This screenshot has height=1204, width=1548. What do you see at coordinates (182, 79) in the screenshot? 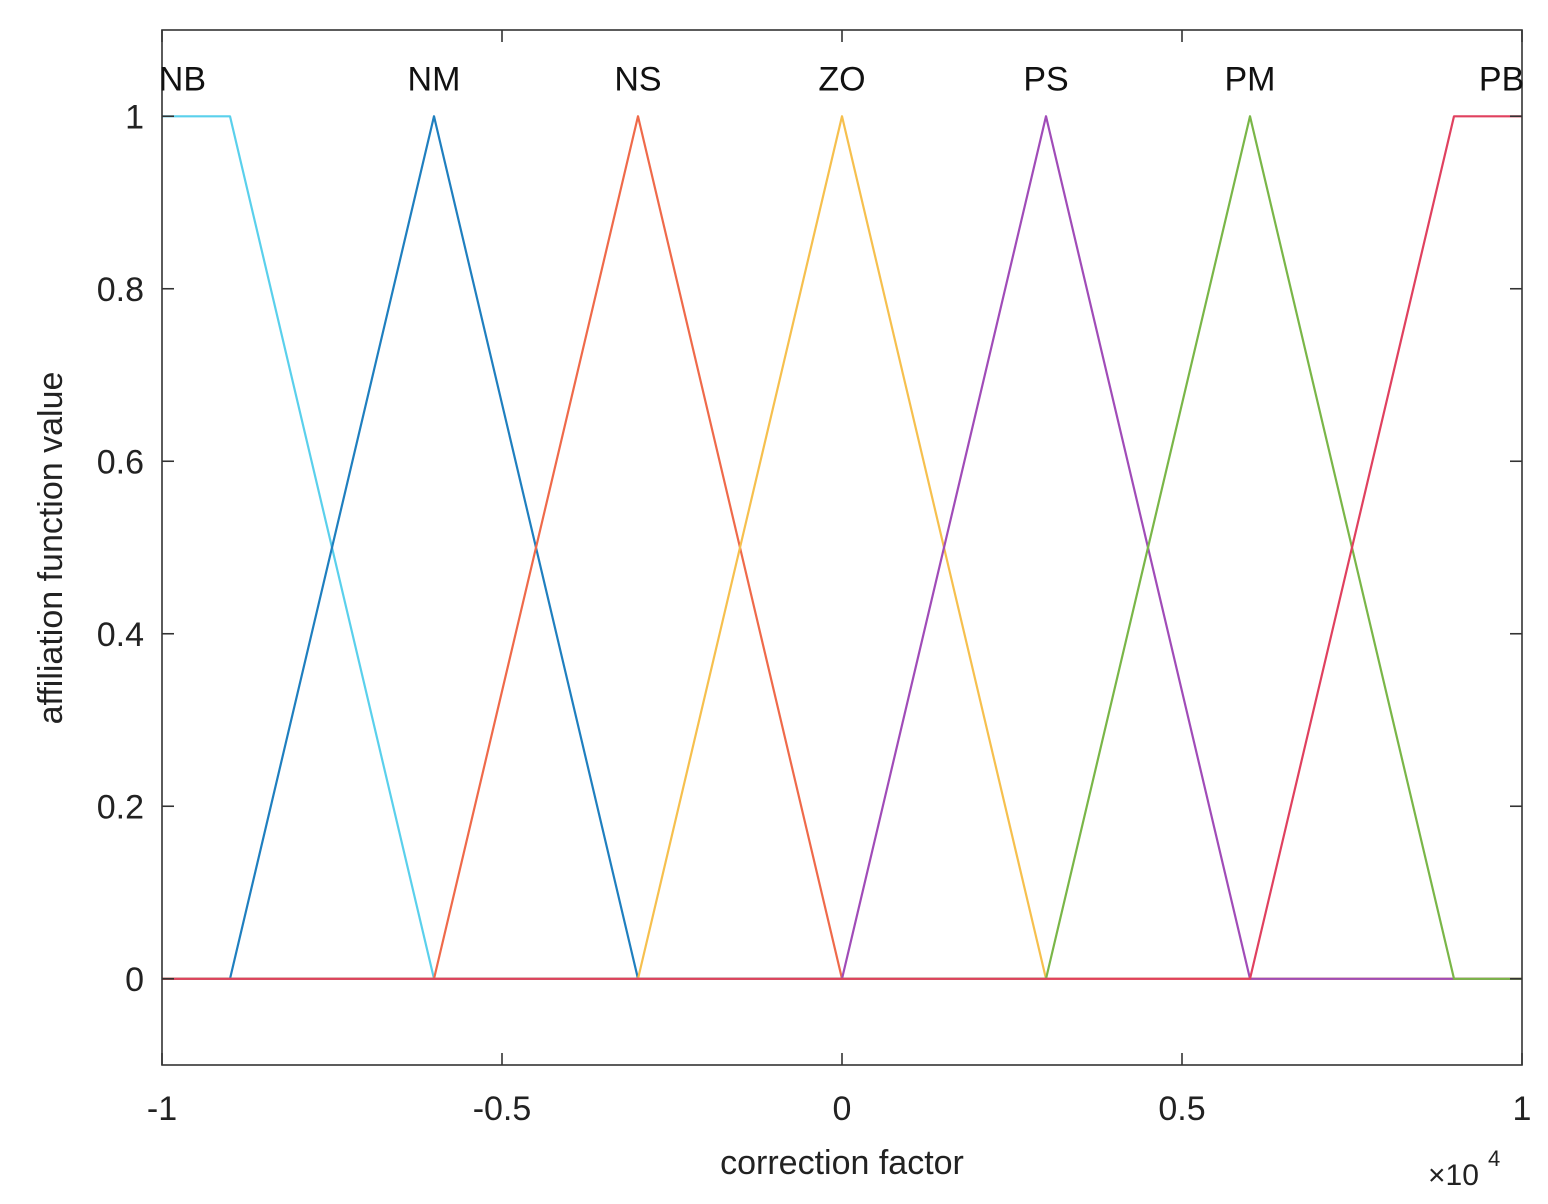
I see `mf-label-nb: NB` at bounding box center [182, 79].